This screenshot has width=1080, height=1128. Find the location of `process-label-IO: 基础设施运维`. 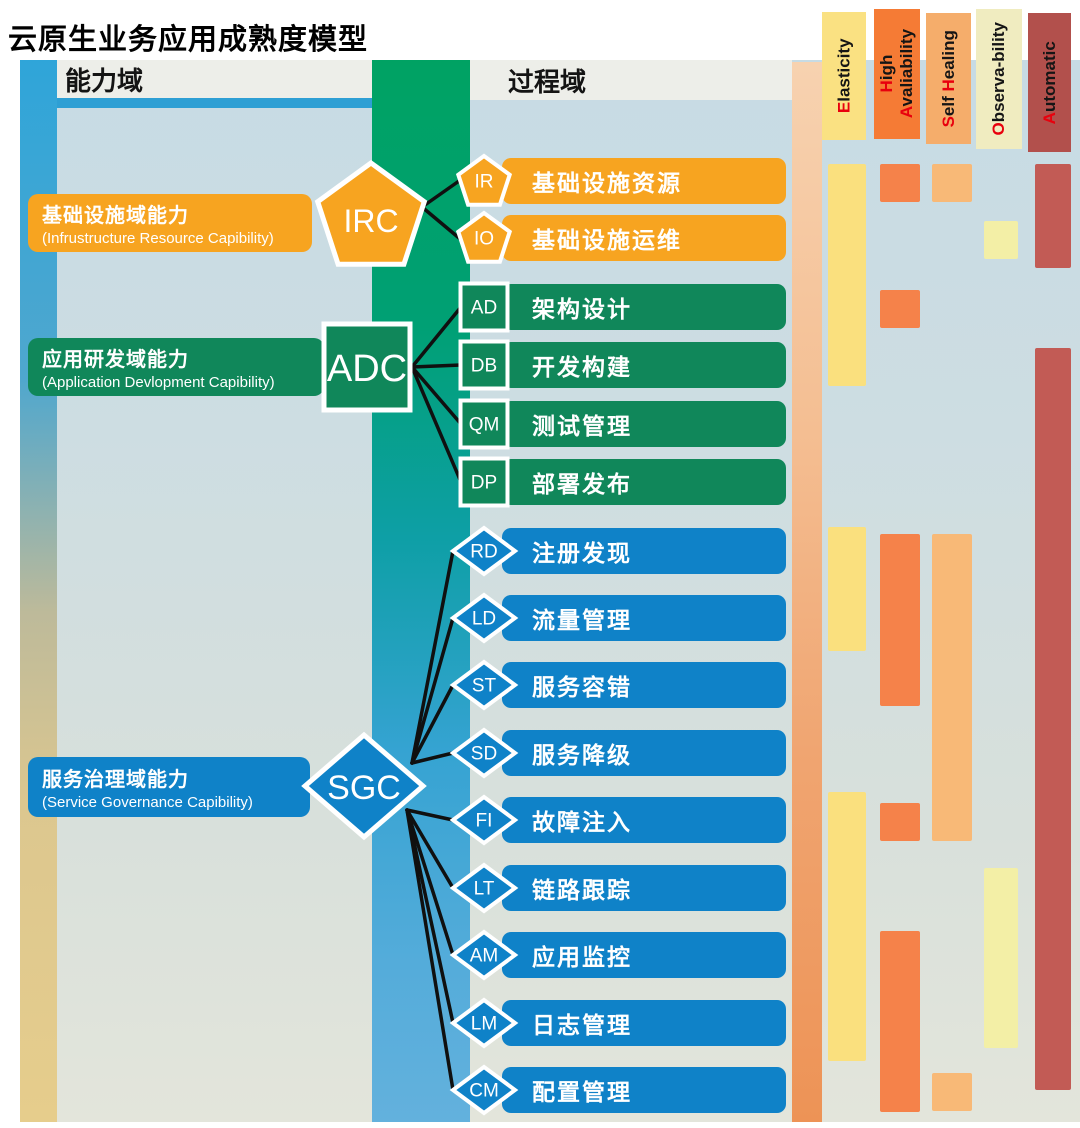

process-label-IO: 基础设施运维 is located at coordinates (607, 240).